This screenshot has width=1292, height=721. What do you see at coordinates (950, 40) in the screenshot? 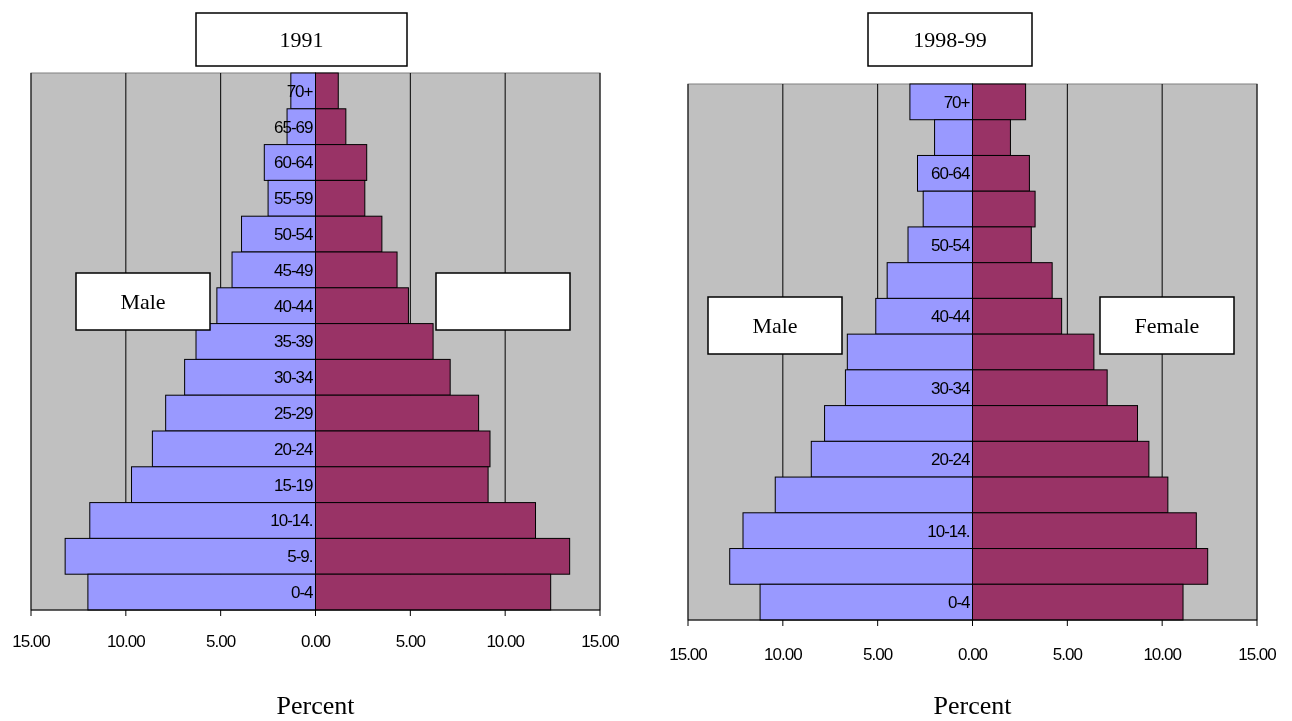
I see `chart-title: 1998-99` at bounding box center [950, 40].